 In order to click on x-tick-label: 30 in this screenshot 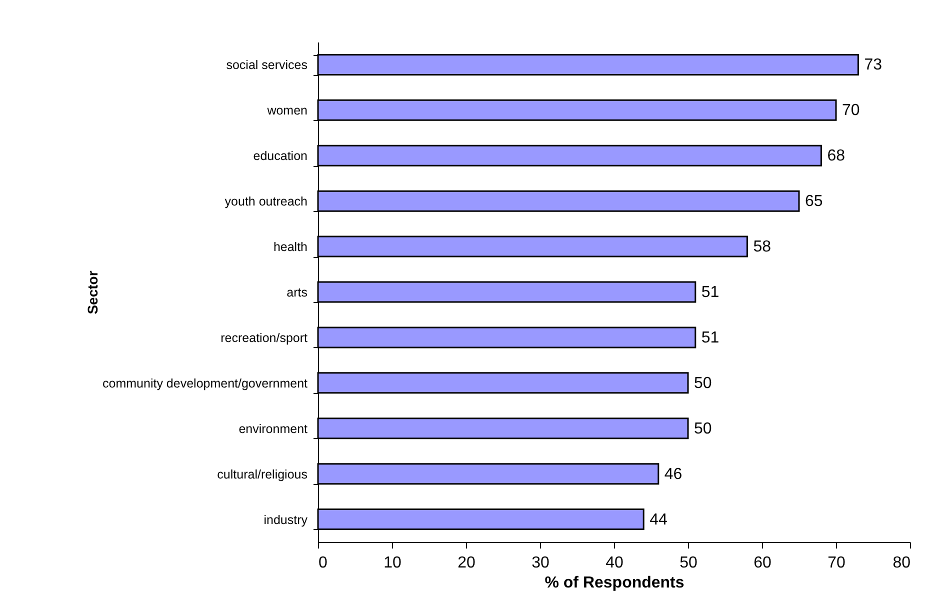, I will do `click(541, 563)`.